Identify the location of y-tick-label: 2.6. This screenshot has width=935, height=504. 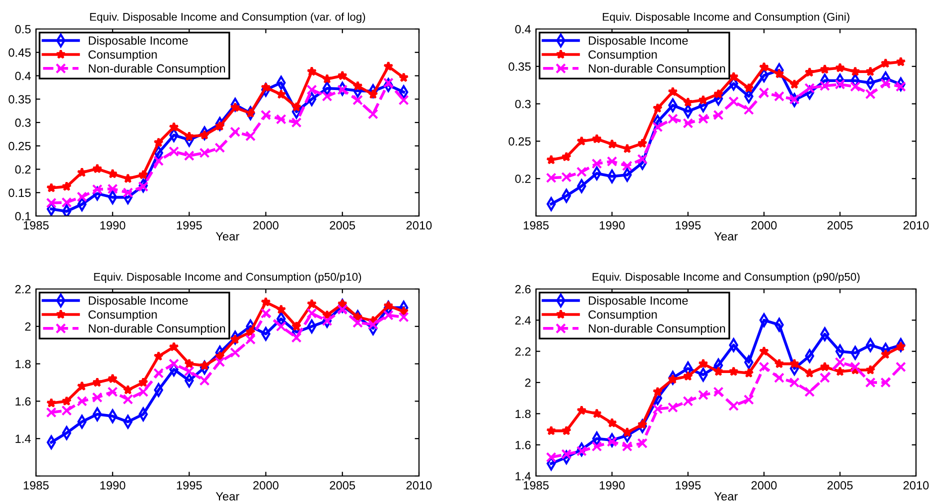
(523, 289).